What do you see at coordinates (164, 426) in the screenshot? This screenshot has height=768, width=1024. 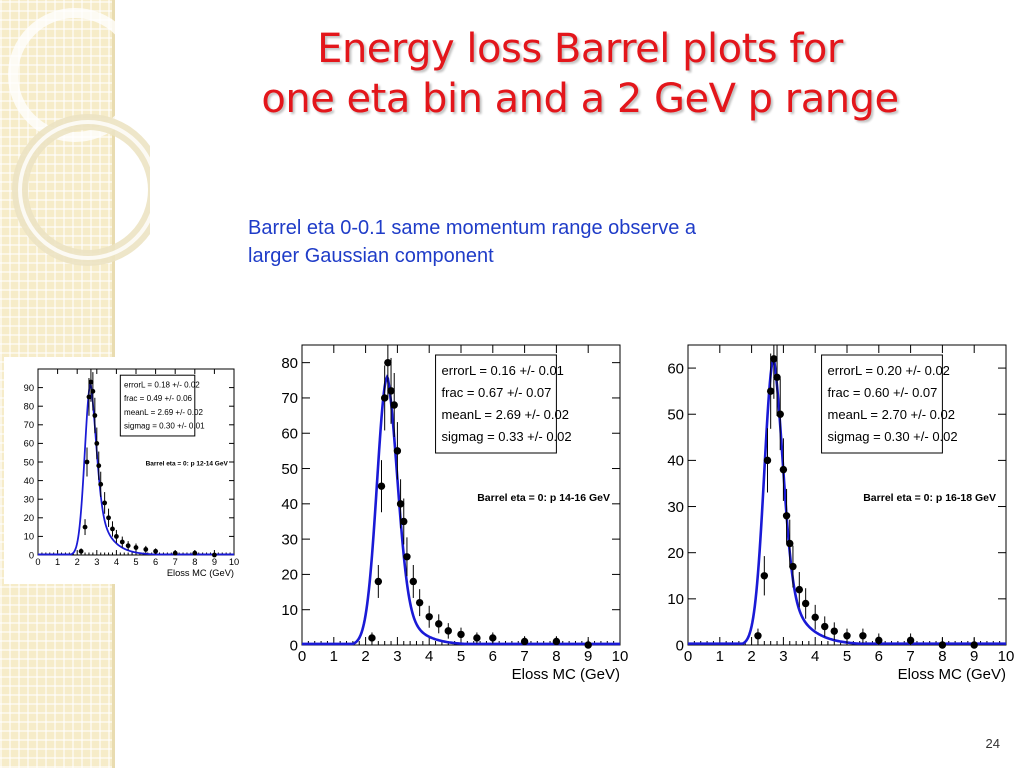 I see `stats-line: sigmag = 0.30 +/- 0.01` at bounding box center [164, 426].